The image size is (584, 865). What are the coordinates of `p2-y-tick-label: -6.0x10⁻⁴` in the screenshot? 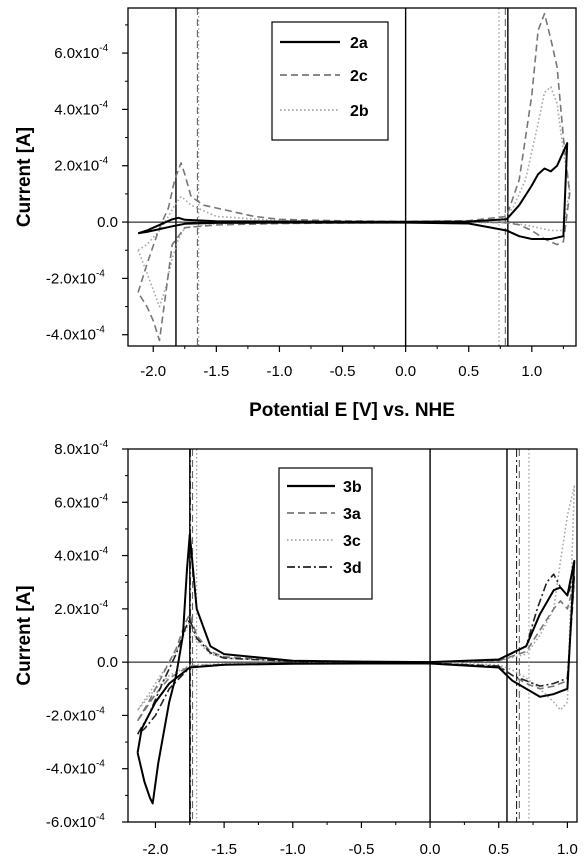 It's located at (75, 821).